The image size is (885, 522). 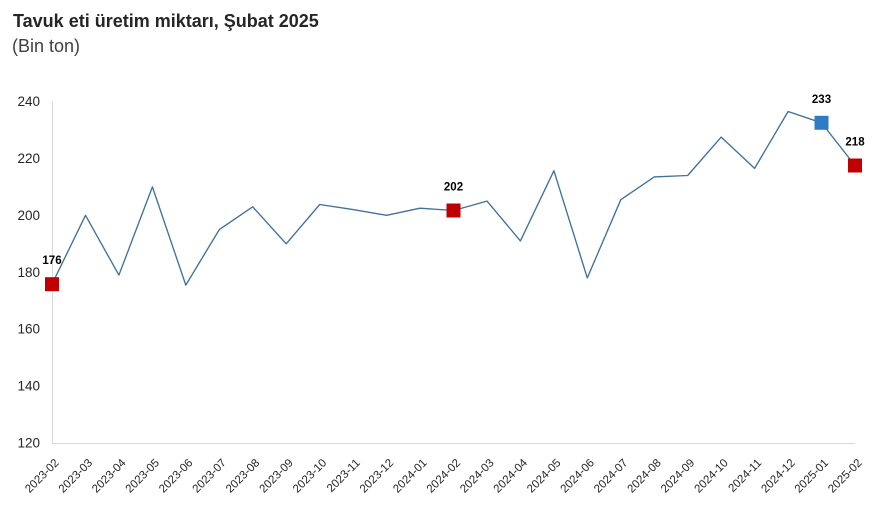 I want to click on svg-text: 140, so click(x=28, y=386).